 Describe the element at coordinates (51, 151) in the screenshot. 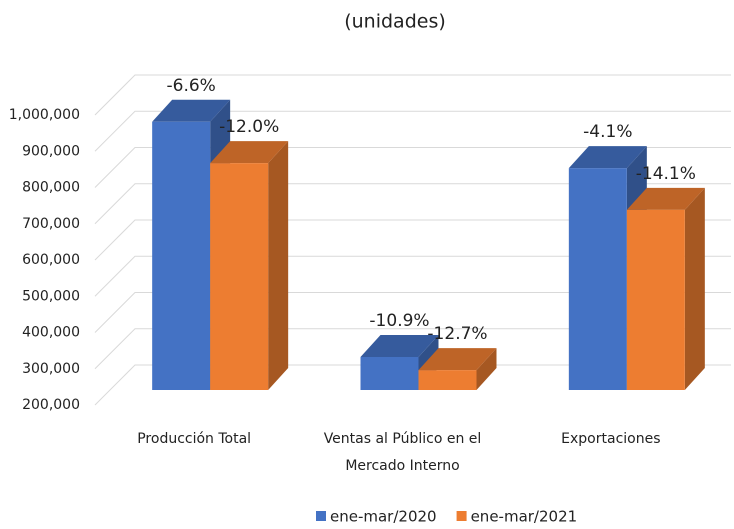

I see `y-tick-label: 900,000` at that location.